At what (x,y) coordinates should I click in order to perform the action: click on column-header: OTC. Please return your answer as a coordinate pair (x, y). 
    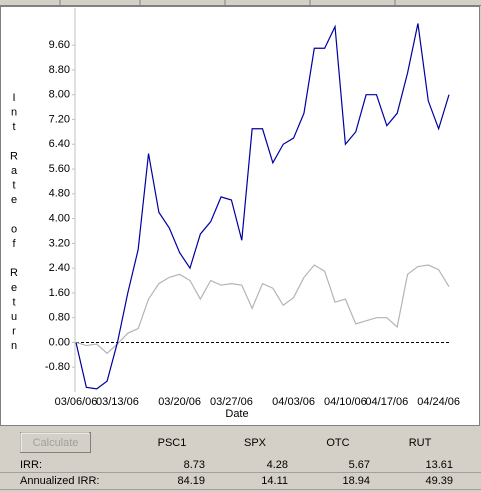
    Looking at the image, I should click on (337, 443).